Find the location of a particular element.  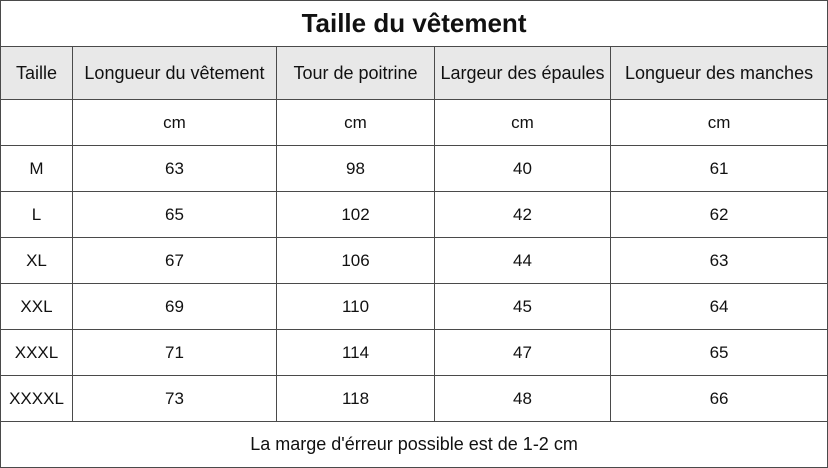

error-margin-note: La marge d'érreur possible est de 1-2 cm is located at coordinates (414, 444).